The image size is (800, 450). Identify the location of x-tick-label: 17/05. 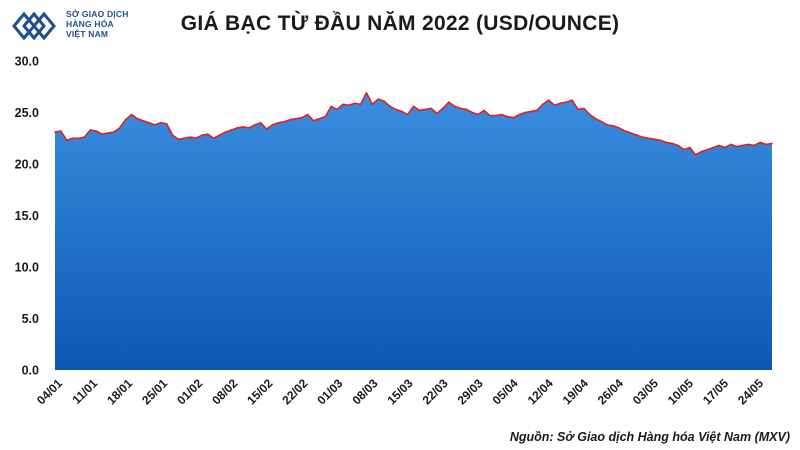
(715, 391).